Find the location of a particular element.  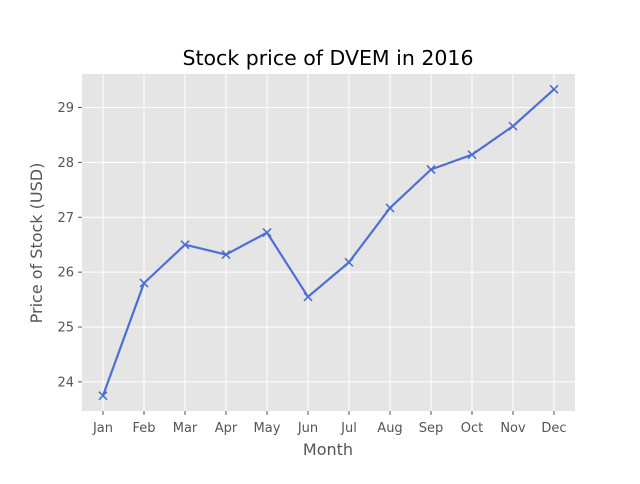

chart-title: Stock price of DVEM in 2016 is located at coordinates (327, 58).